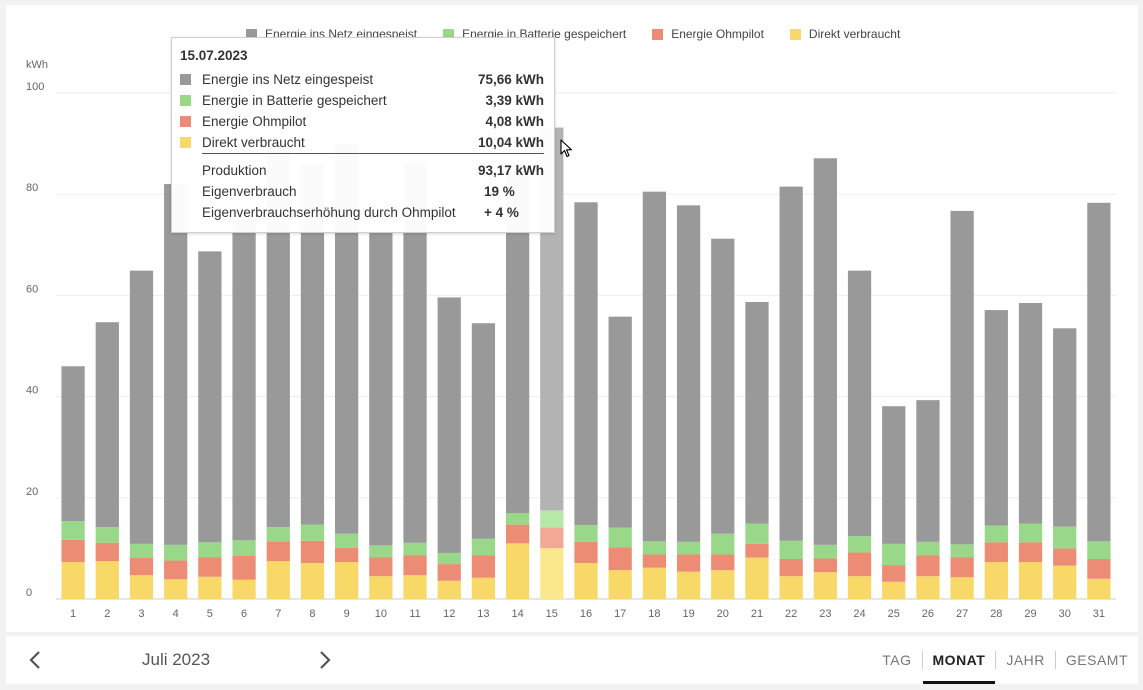 The width and height of the screenshot is (1143, 690). I want to click on tooltip-value: 4,08 kWh, so click(514, 121).